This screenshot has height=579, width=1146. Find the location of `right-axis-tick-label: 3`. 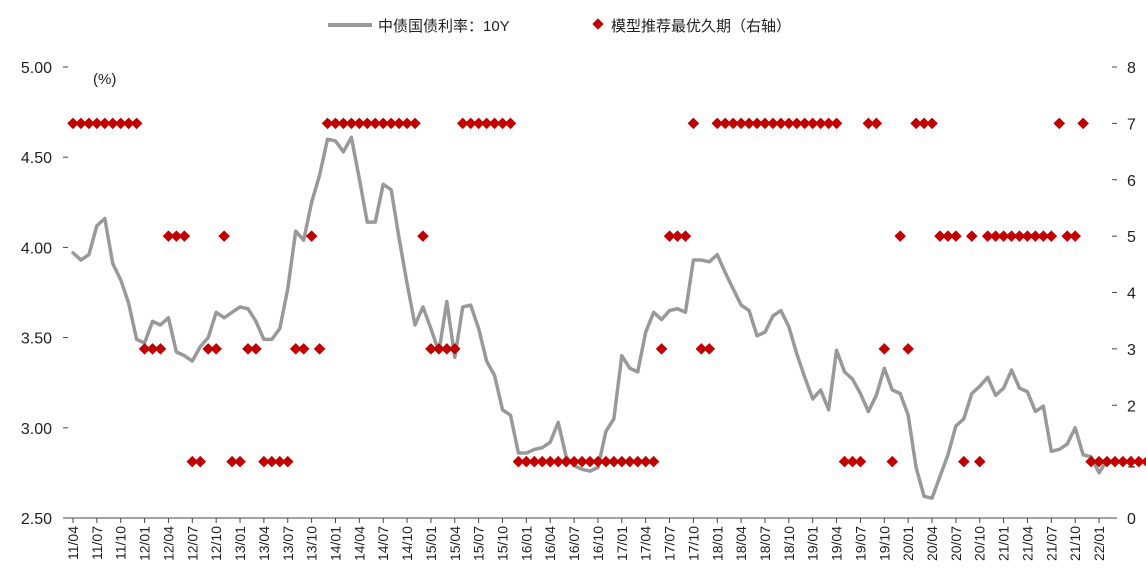

right-axis-tick-label: 3 is located at coordinates (1131, 350).